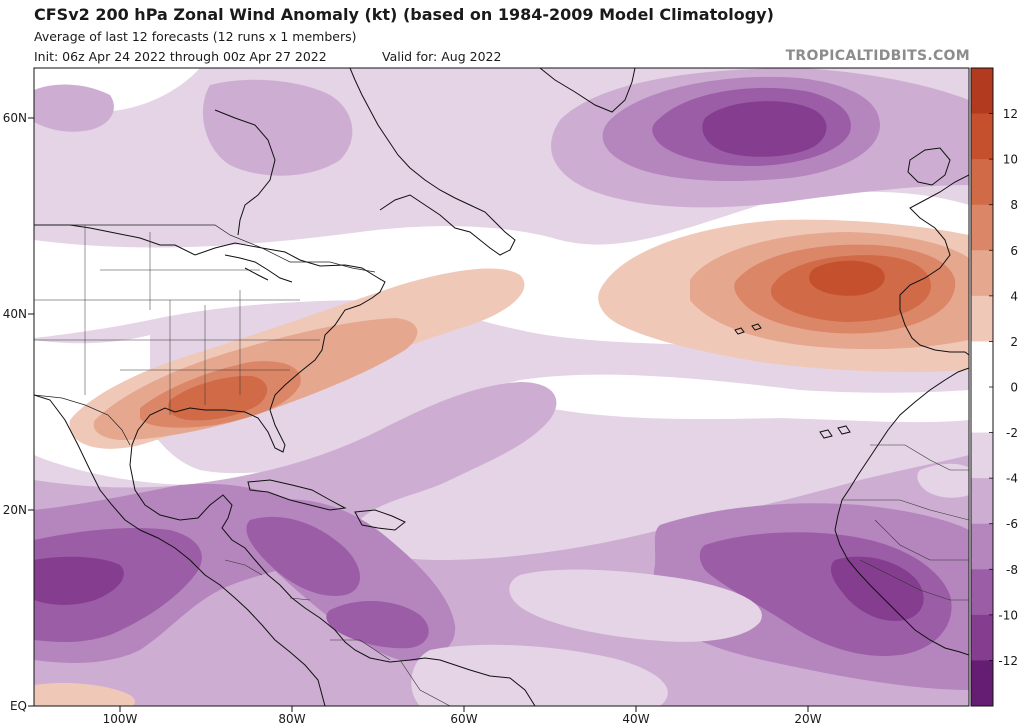  Describe the element at coordinates (277, 127) in the screenshot. I see `anomaly-north-hudson` at that location.